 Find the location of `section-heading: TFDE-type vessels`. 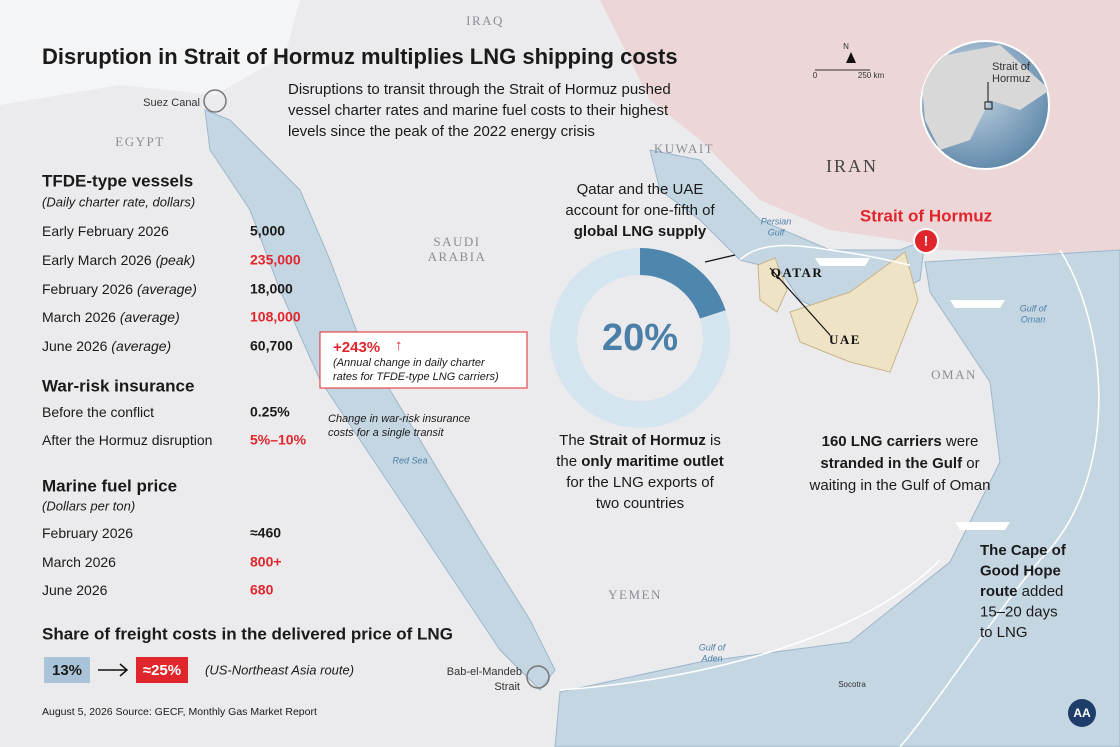

section-heading: TFDE-type vessels is located at coordinates (117, 180).